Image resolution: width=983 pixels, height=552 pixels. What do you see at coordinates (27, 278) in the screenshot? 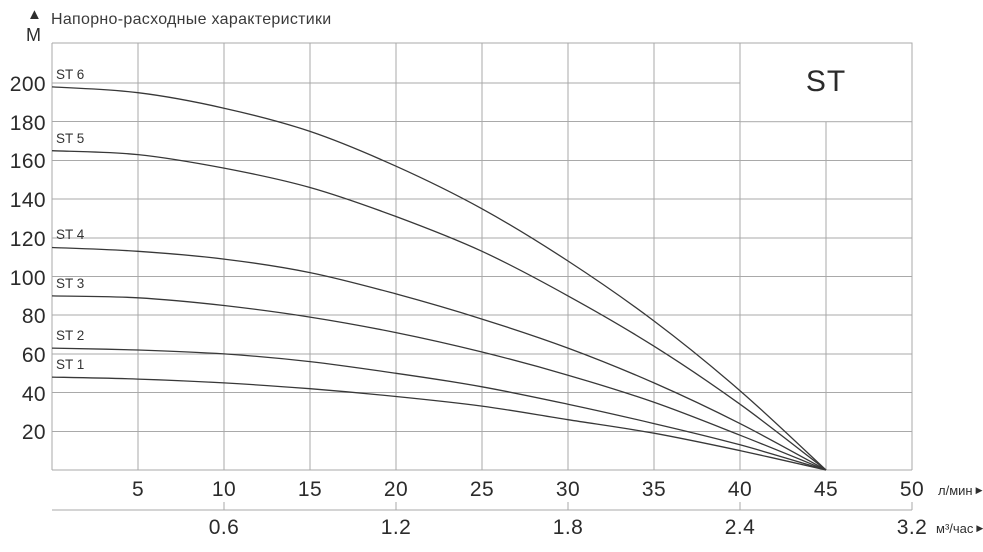
I see `y-tick-label: 100` at bounding box center [27, 278].